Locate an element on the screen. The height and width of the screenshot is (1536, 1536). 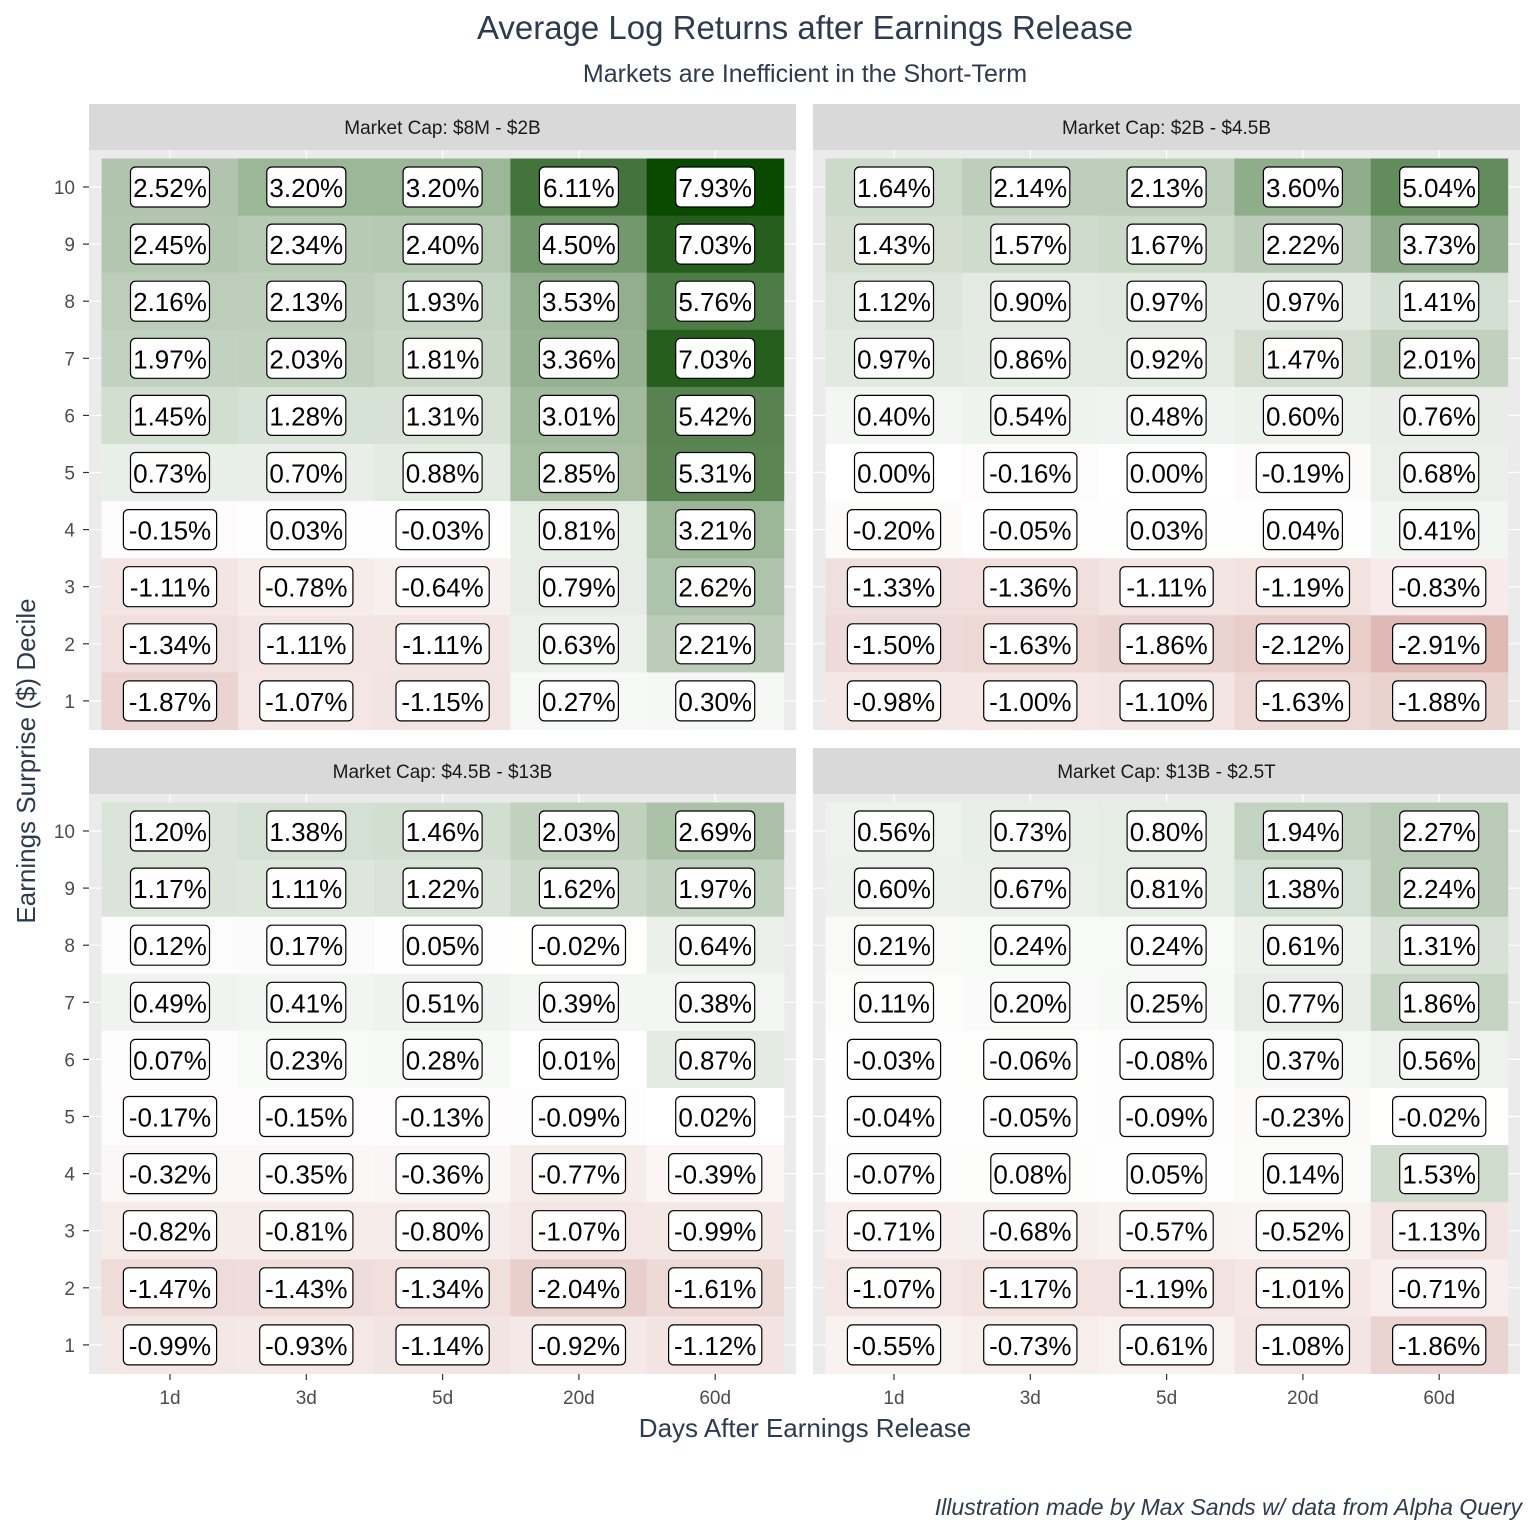
cell-label: 0.63% is located at coordinates (579, 645).